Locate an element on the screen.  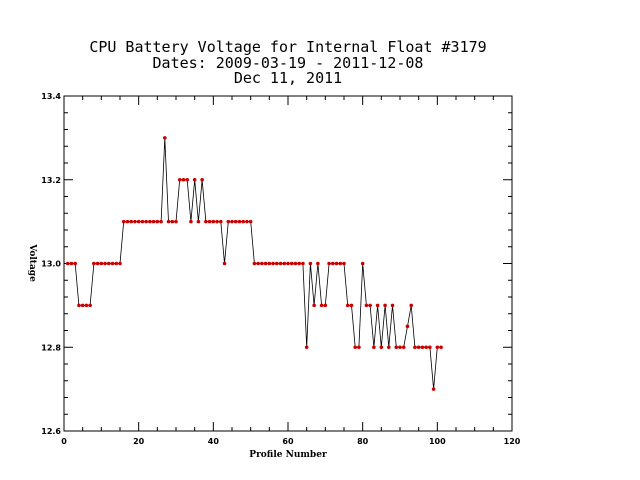
x-tick-label: 100 is located at coordinates (437, 441).